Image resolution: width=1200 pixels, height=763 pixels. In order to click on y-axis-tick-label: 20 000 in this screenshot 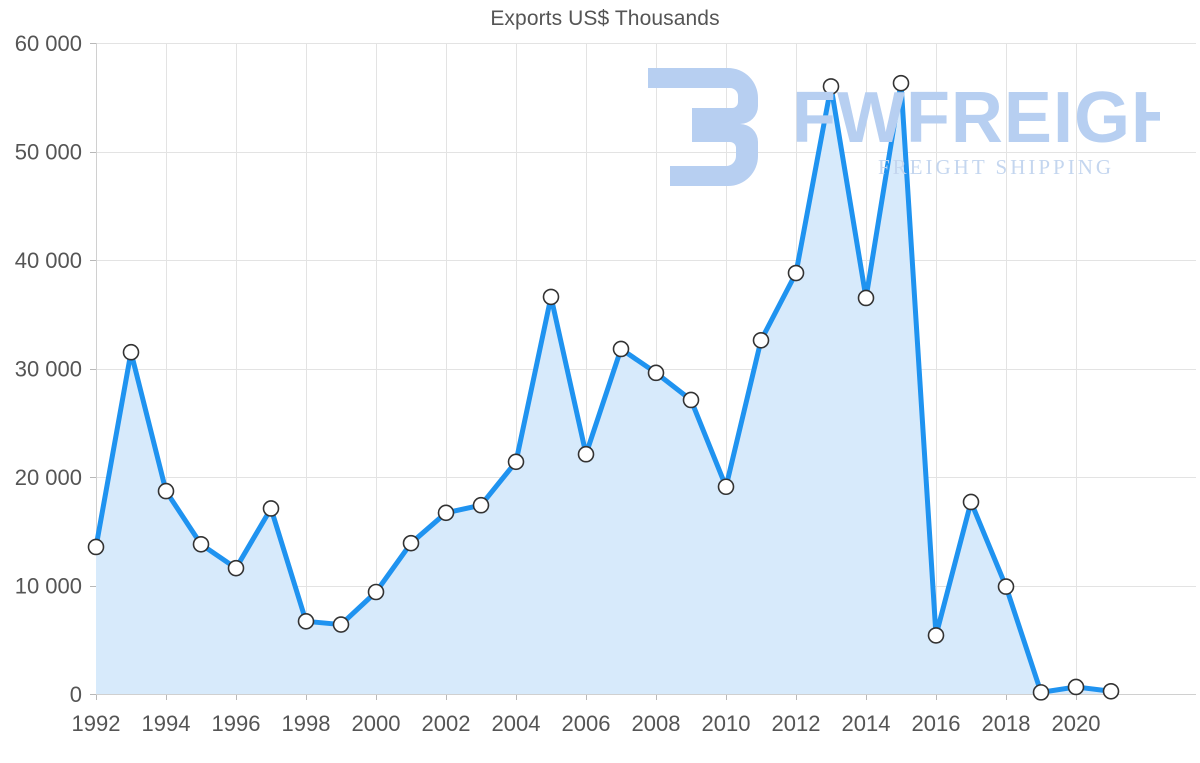, I will do `click(48, 477)`.